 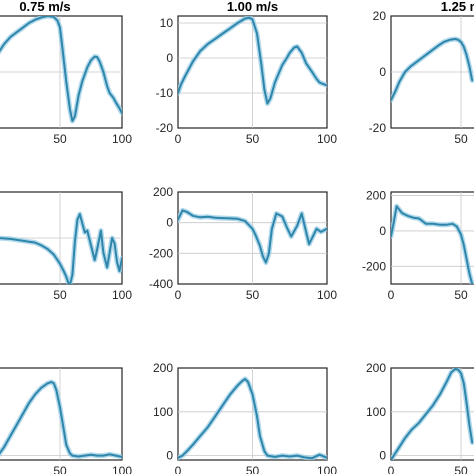 I want to click on y-tick-label: 20, so click(x=380, y=16).